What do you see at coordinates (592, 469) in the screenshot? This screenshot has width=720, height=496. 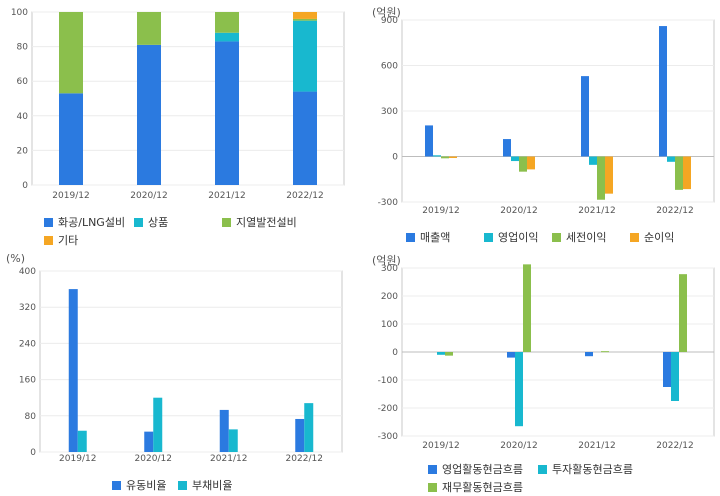 I see `legend-label: 투자활동현금흐름` at bounding box center [592, 469].